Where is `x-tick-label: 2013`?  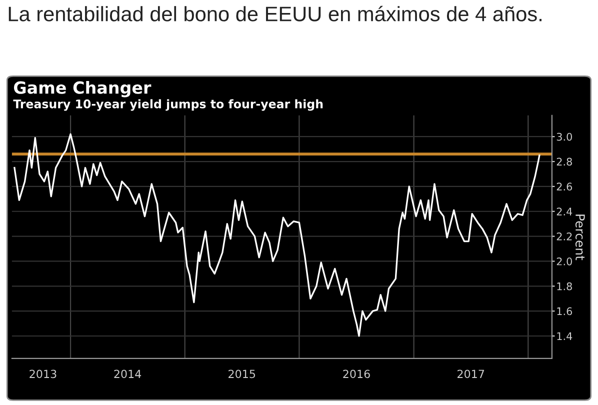
x-tick-label: 2013 is located at coordinates (43, 374).